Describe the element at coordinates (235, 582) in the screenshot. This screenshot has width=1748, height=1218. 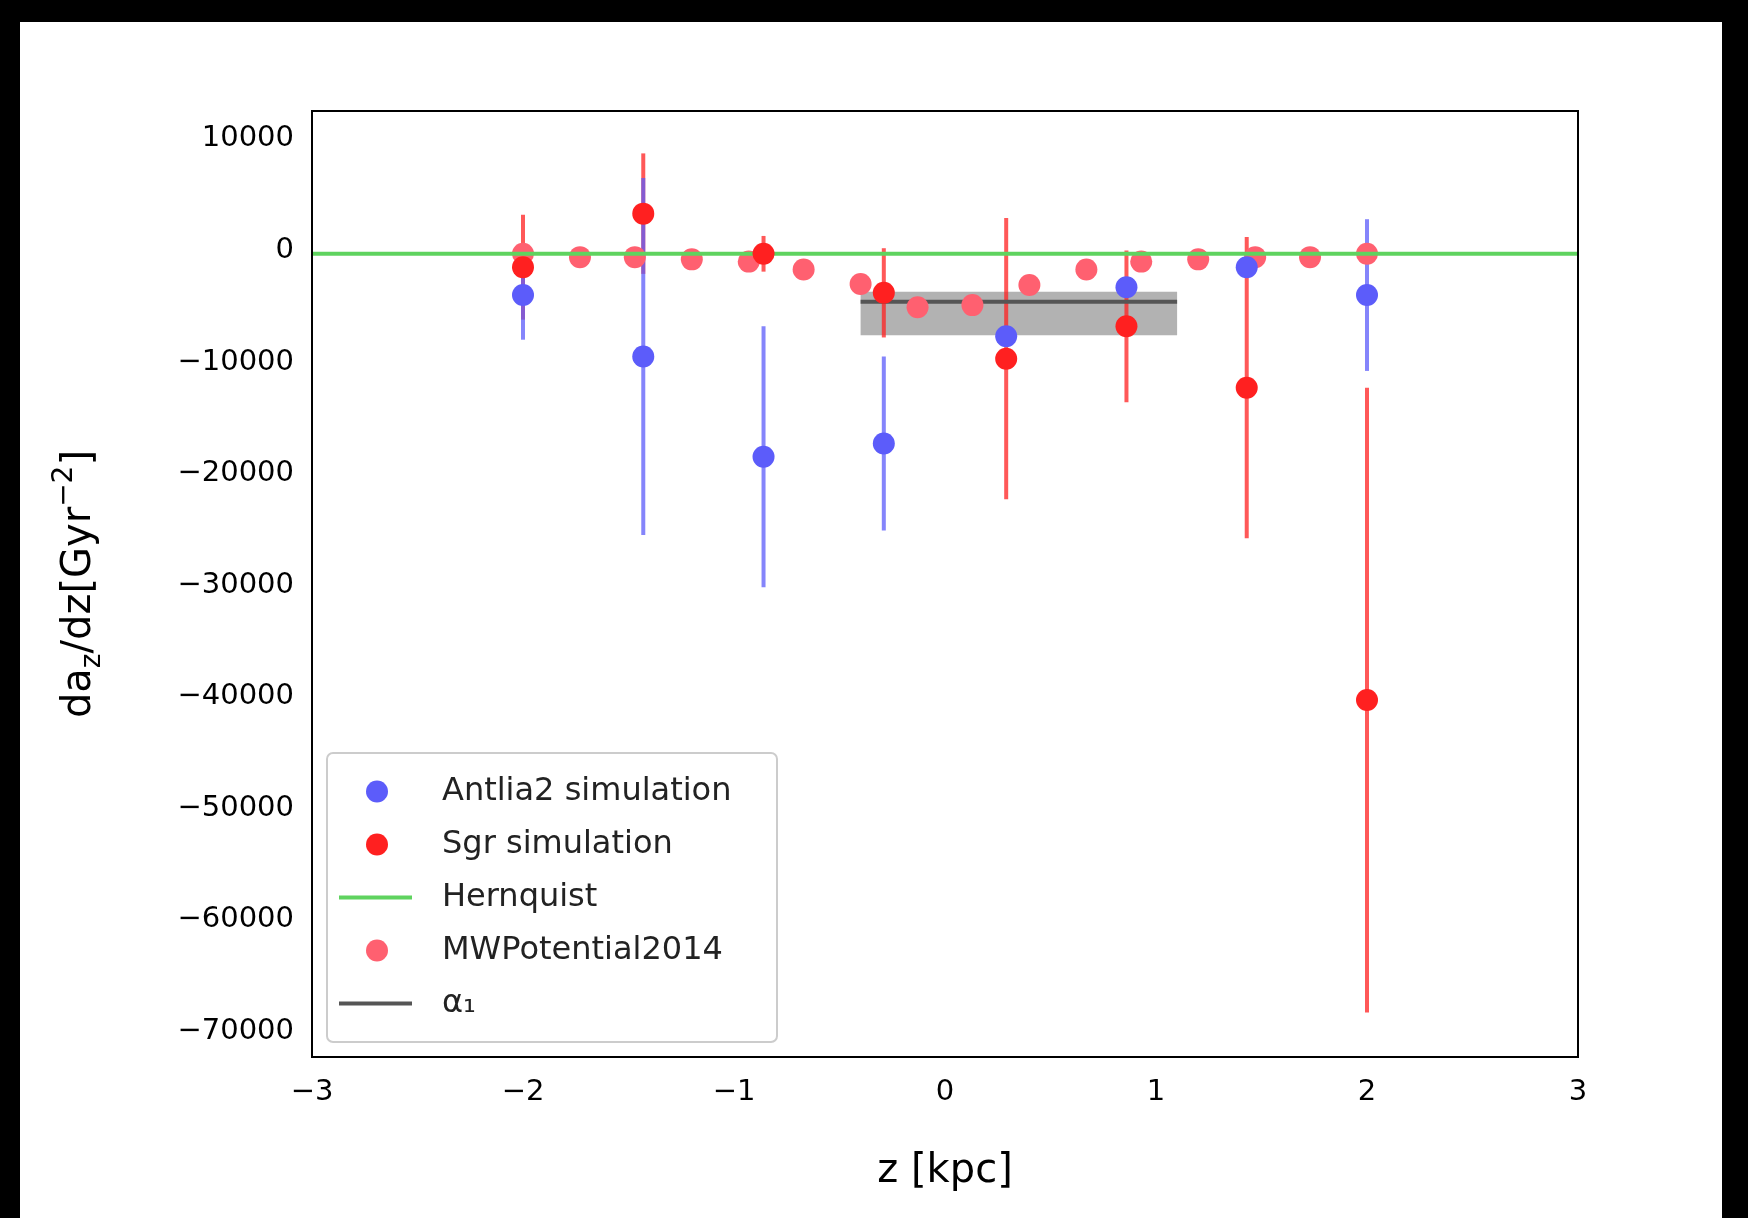
I see `y-tick-label: −30000` at that location.